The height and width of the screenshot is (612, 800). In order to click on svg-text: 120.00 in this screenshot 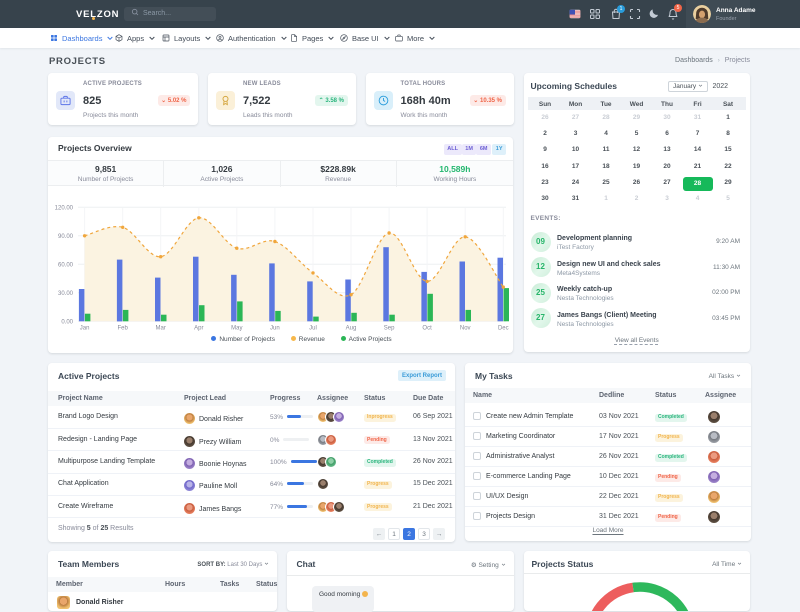, I will do `click(64, 208)`.